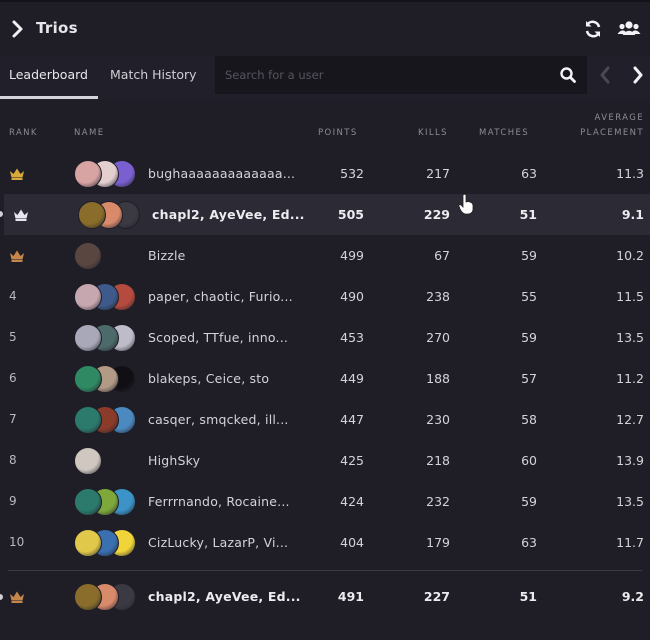 This screenshot has width=650, height=640. Describe the element at coordinates (630, 542) in the screenshot. I see `avg-placement-value: 11.7` at that location.